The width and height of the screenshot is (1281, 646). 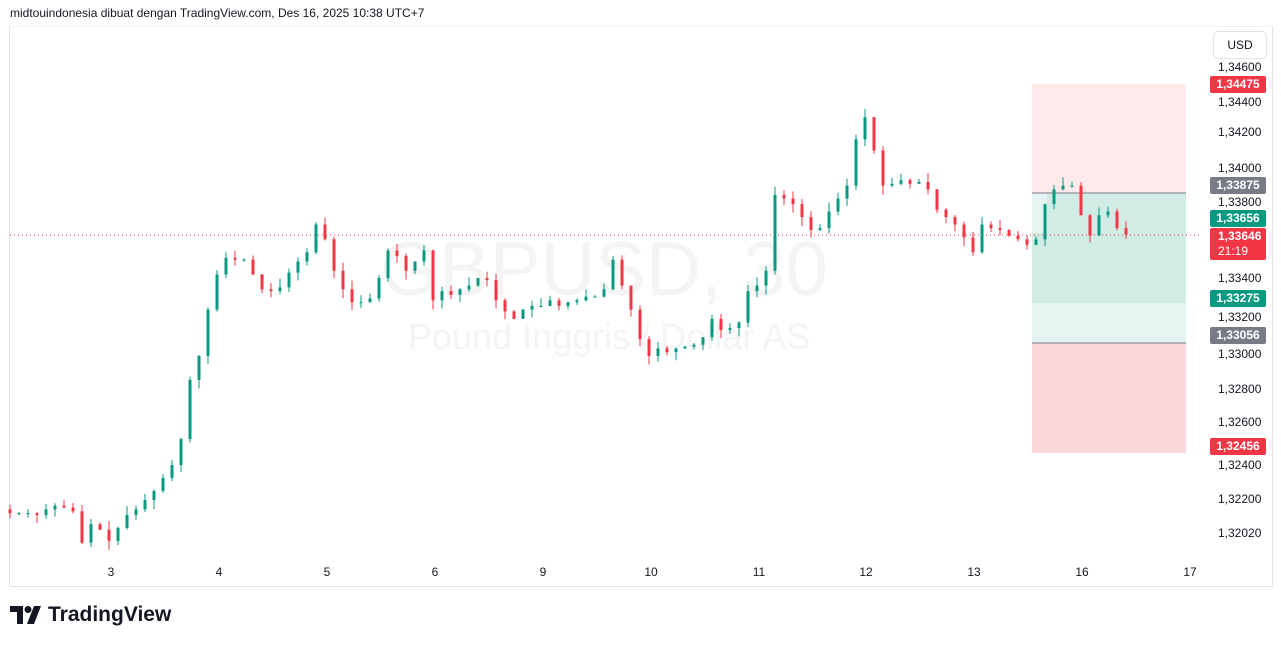 What do you see at coordinates (1109, 268) in the screenshot?
I see `long-position-tool` at bounding box center [1109, 268].